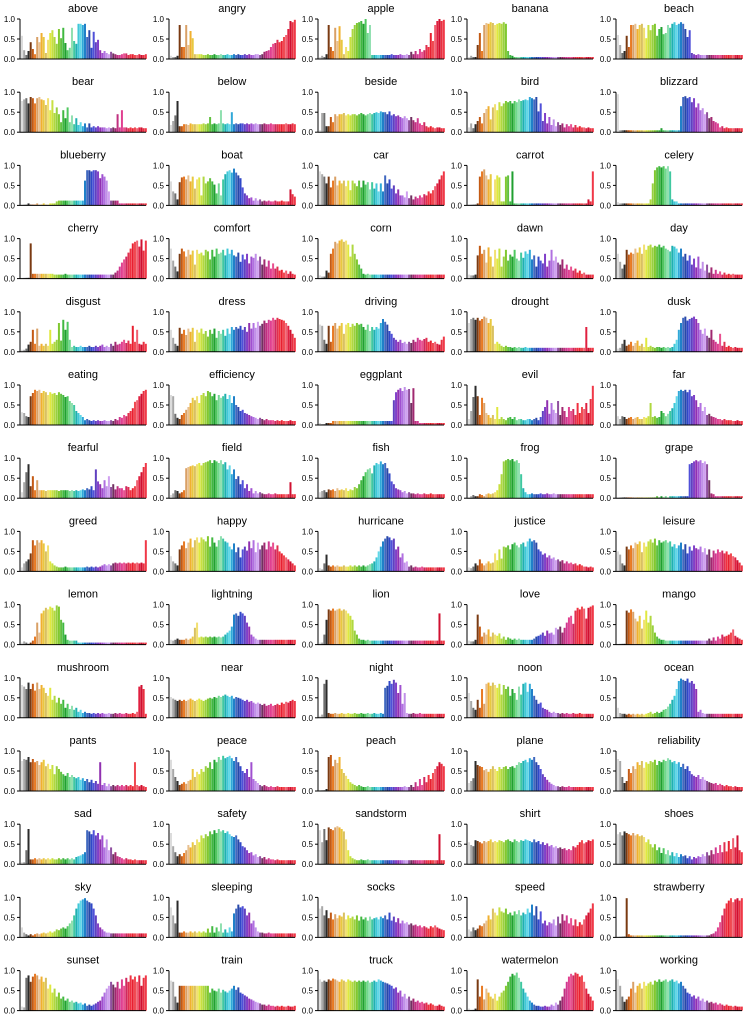  Describe the element at coordinates (231, 961) in the screenshot. I see `panel-title: train` at that location.